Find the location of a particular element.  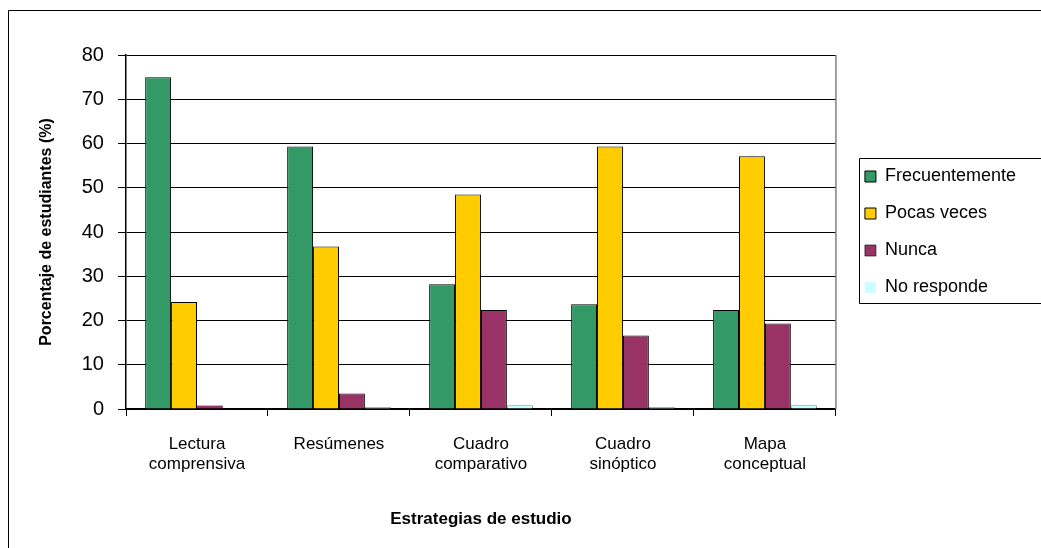

x-tick-label: Mapa conceptual is located at coordinates (765, 453).